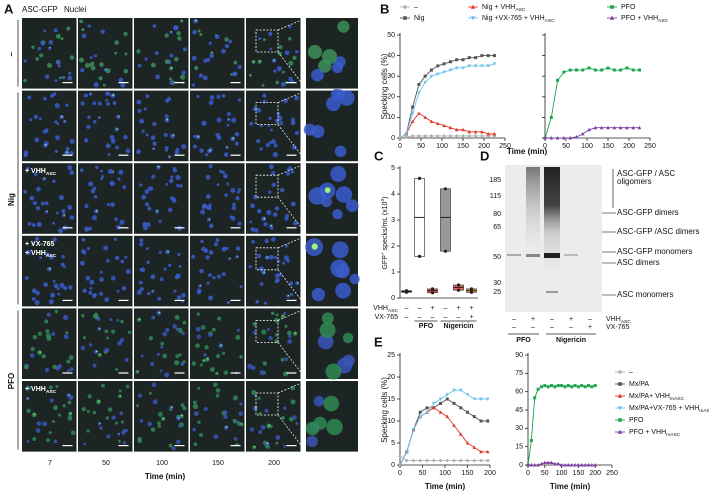 The image size is (709, 495). Describe the element at coordinates (384, 86) in the screenshot. I see `y-axis-label: Specking cells (%)` at that location.